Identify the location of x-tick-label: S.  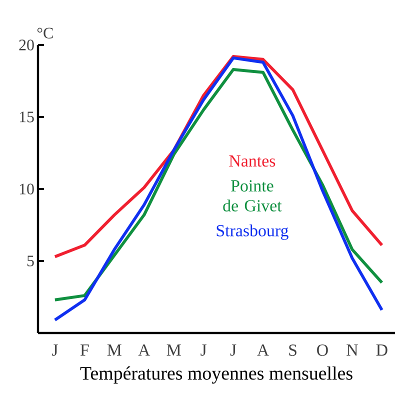
(292, 350).